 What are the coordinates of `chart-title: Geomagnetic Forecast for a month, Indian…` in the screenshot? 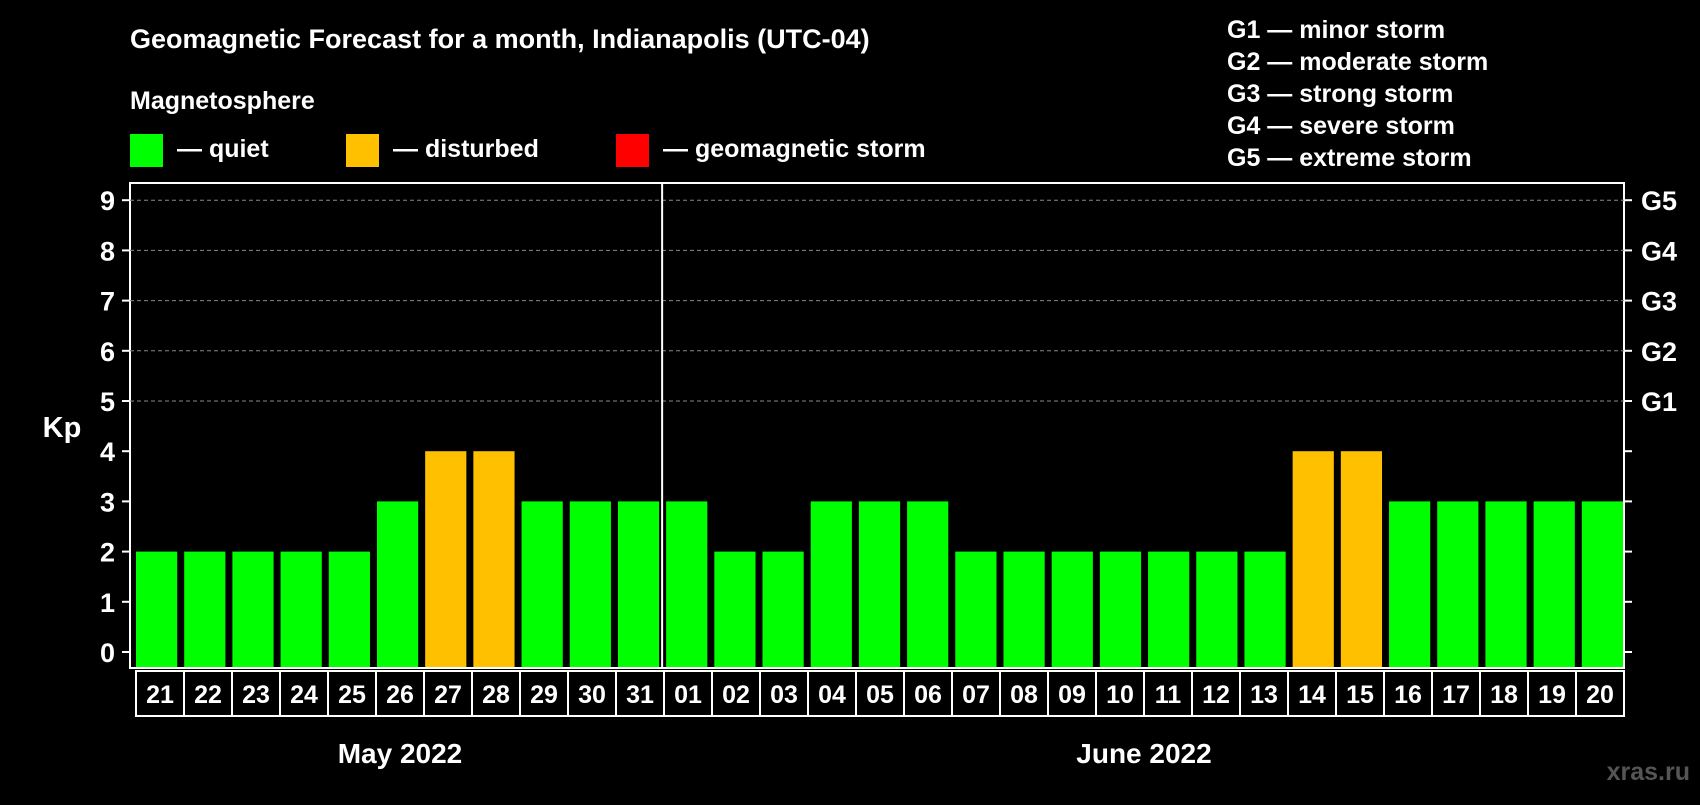 It's located at (500, 39).